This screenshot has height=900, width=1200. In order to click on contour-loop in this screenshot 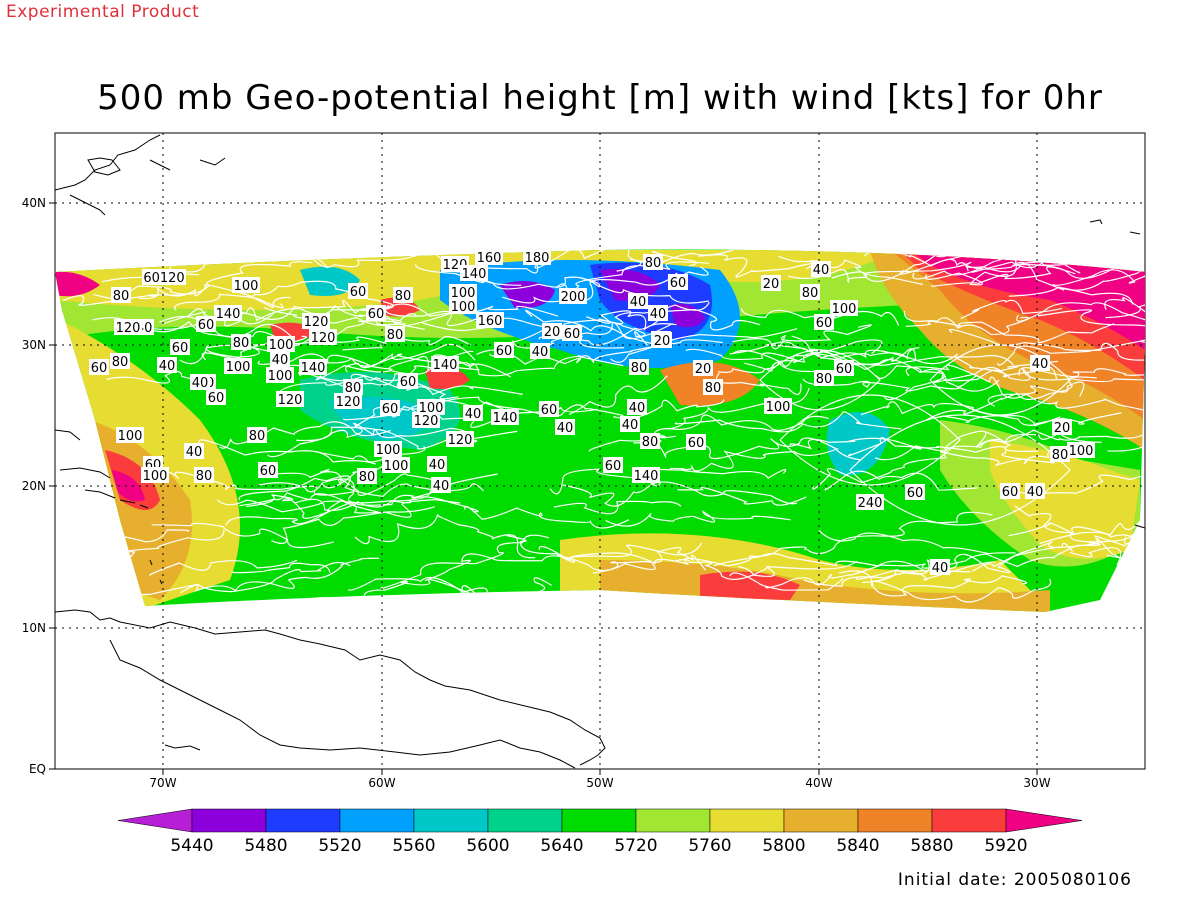, I will do `click(820, 380)`.